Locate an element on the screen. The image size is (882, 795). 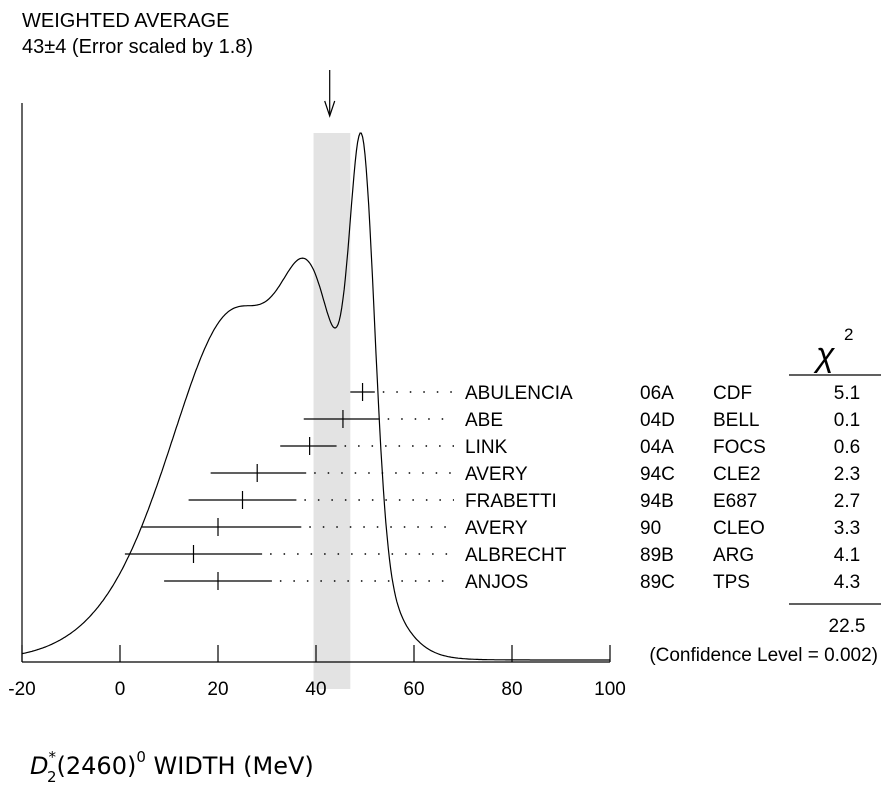
experiment-label: ARG is located at coordinates (733, 555).